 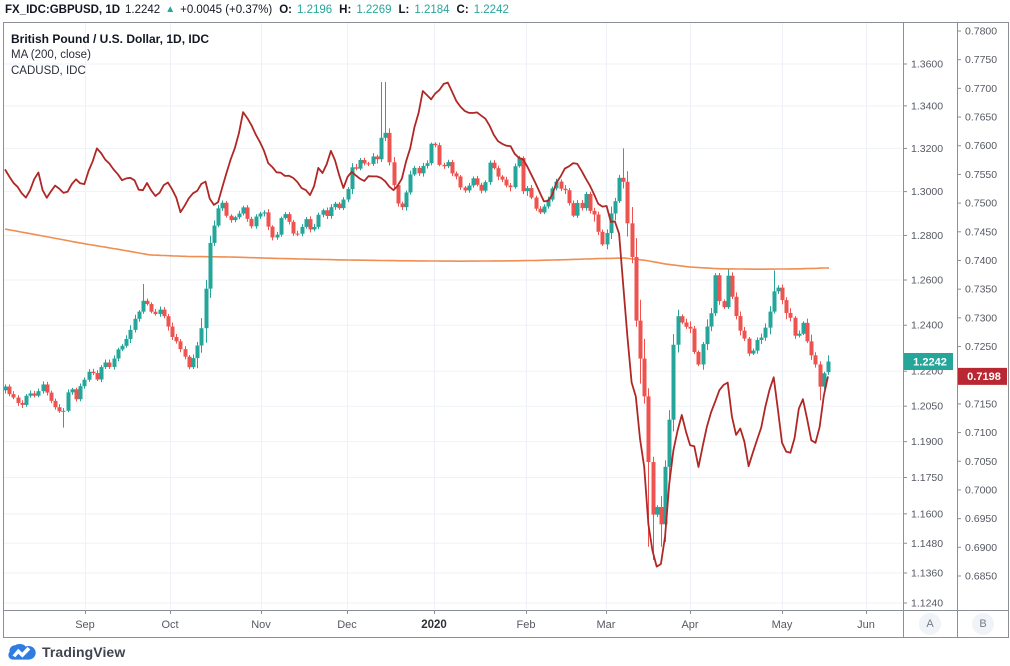 I want to click on price-change: +0.0045 (+0.37%), so click(x=226, y=9).